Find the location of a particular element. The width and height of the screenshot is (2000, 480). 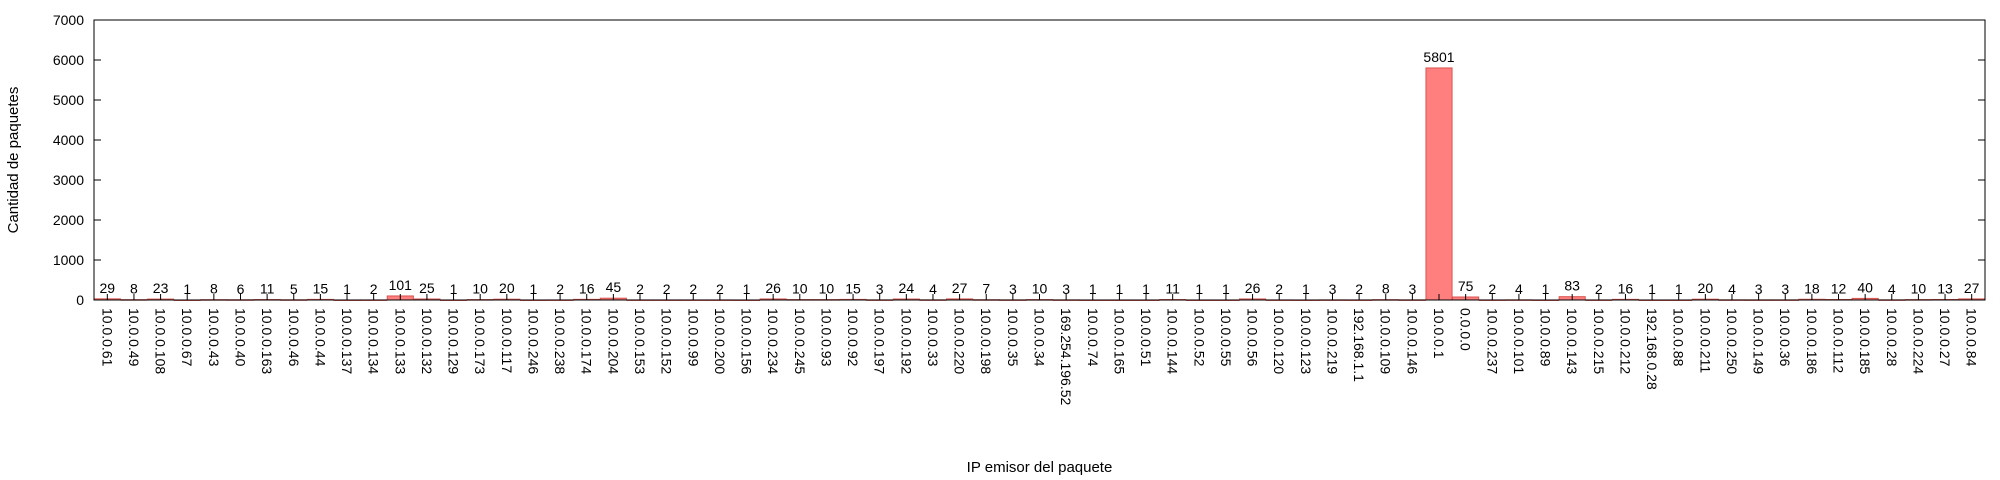

x-tick-label: 10.0.0.198 is located at coordinates (986, 341).